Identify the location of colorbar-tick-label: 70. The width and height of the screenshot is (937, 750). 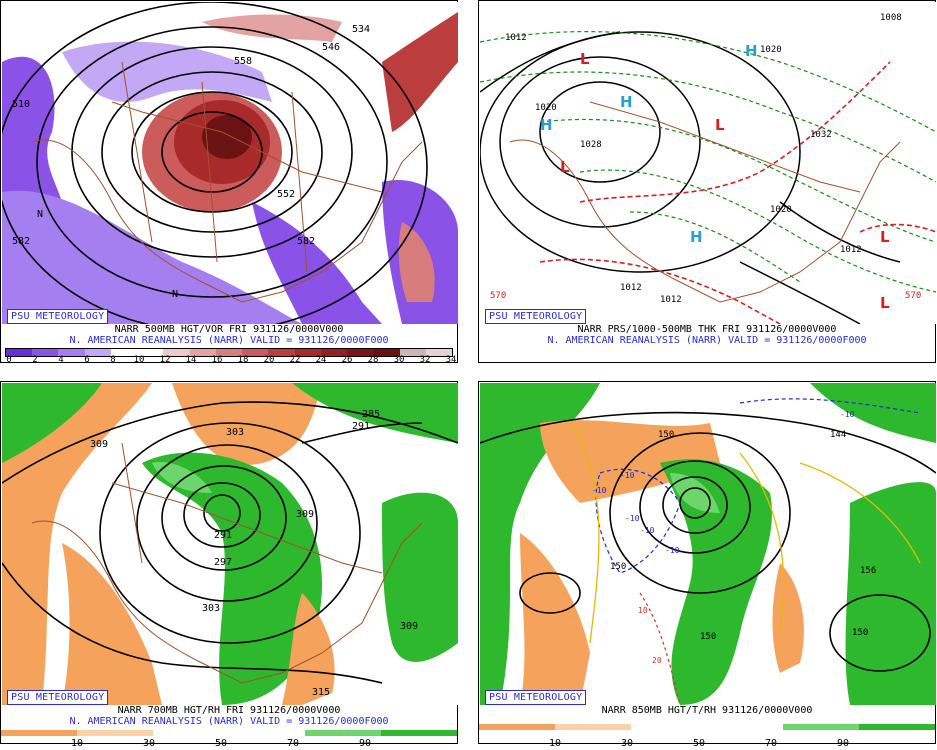
(293, 743).